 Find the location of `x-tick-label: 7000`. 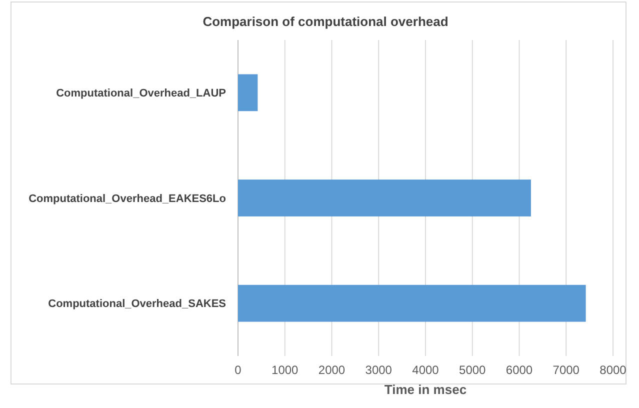

x-tick-label: 7000 is located at coordinates (566, 370).